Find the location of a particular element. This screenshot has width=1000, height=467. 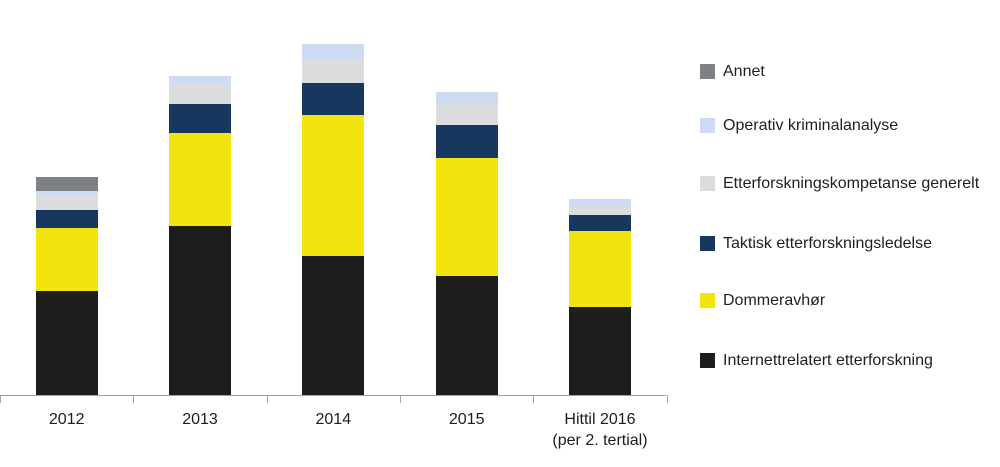

x-axis-label: 2014 is located at coordinates (333, 419).